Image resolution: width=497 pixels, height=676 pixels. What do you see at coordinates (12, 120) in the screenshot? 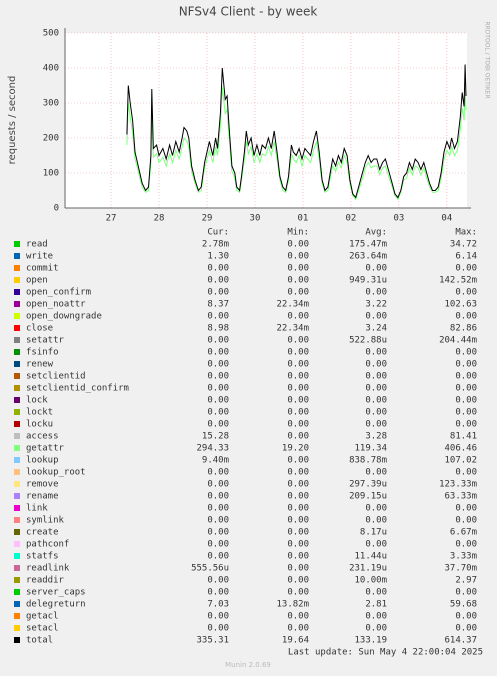
I see `y-axis-label: requests / second` at bounding box center [12, 120].